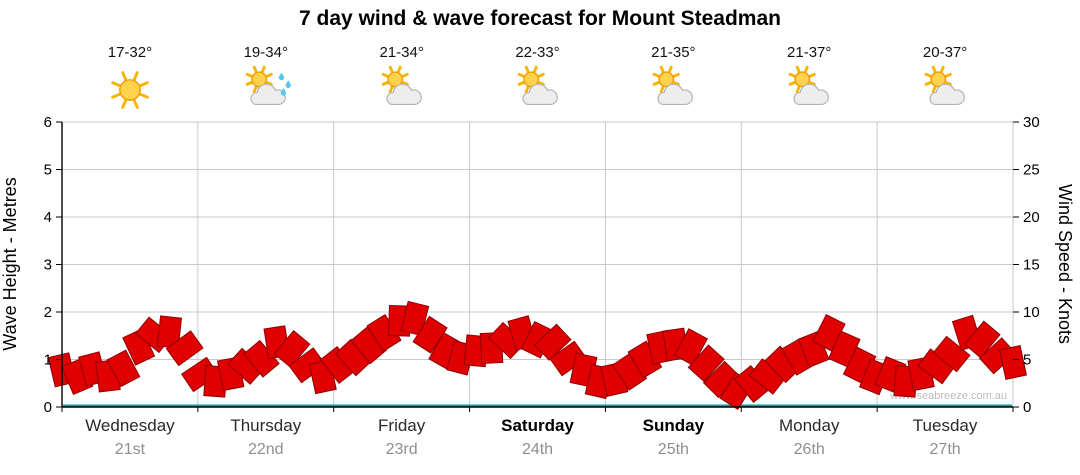  Describe the element at coordinates (48, 407) in the screenshot. I see `left-tick-label: 0` at that location.